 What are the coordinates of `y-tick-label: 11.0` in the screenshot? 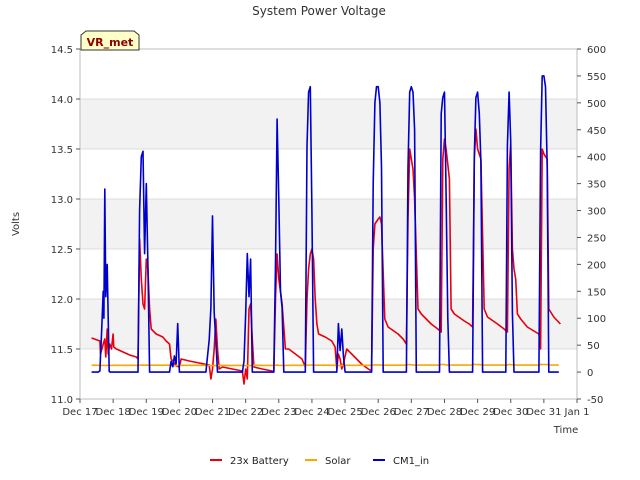 It's located at (62, 400).